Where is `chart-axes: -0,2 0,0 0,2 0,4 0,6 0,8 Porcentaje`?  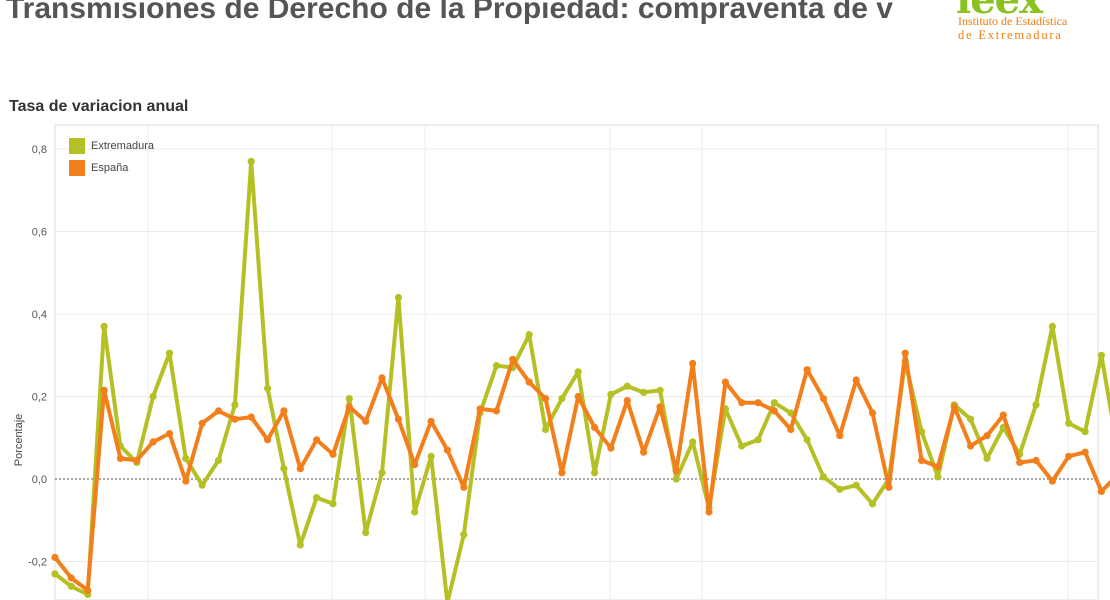 chart-axes: -0,2 0,0 0,2 0,4 0,6 0,8 Porcentaje is located at coordinates (30, 356).